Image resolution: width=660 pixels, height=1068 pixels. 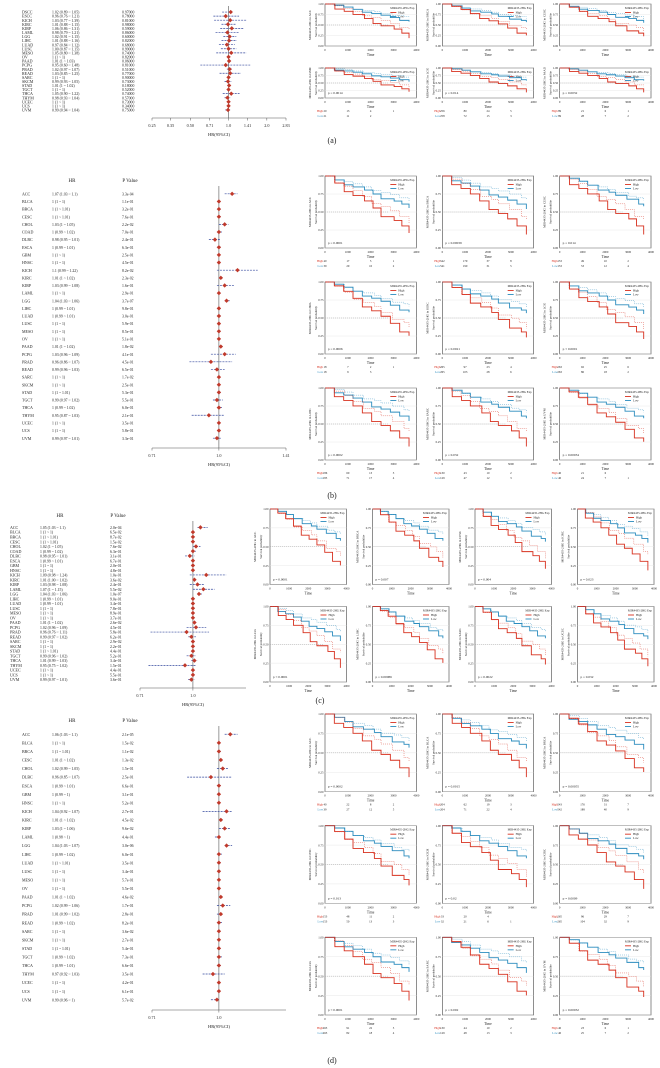 What do you see at coordinates (66, 53) in the screenshot?
I see `forest-row-ci: 1.05 (0.80 ~ 1.38)` at bounding box center [66, 53].